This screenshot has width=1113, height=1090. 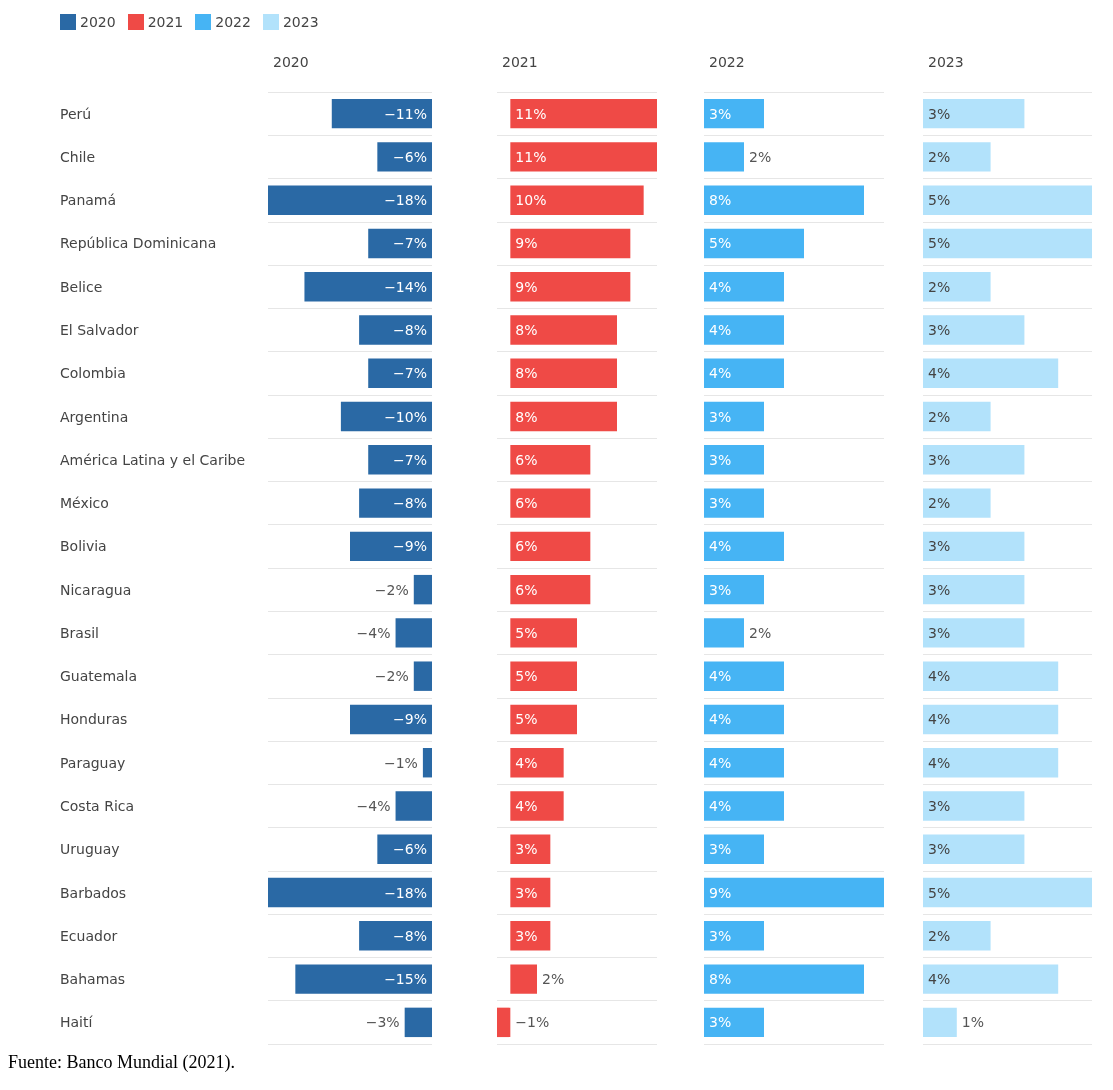 What do you see at coordinates (93, 762) in the screenshot?
I see `y-tick-label: Paraguay` at bounding box center [93, 762].